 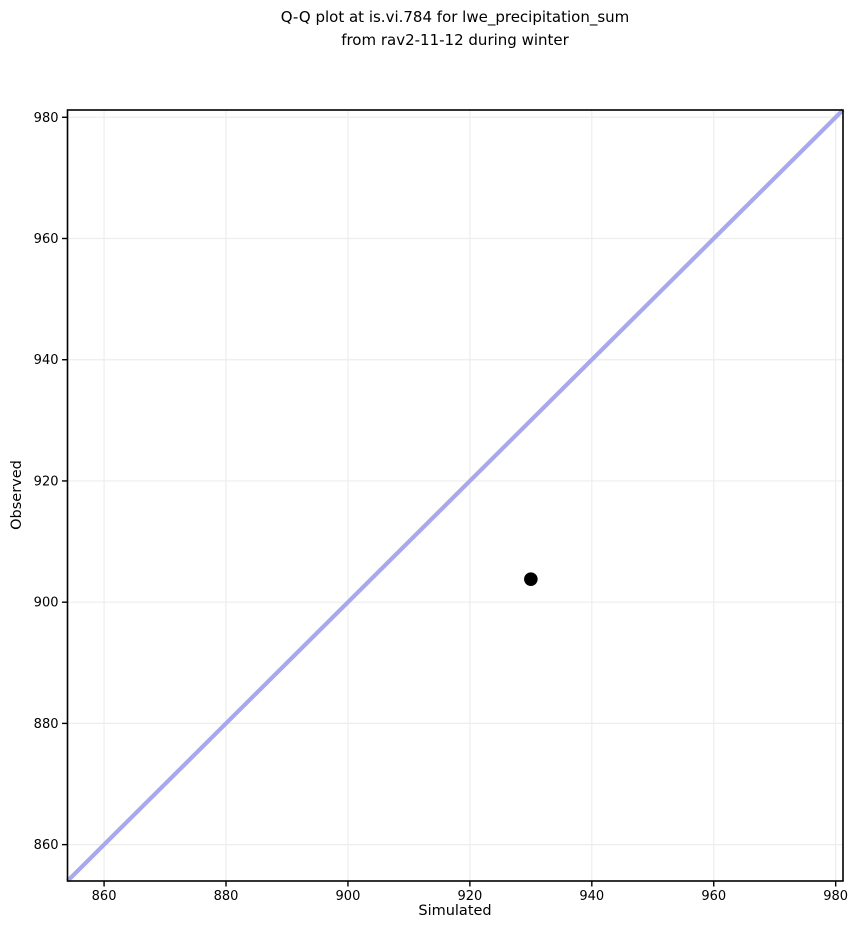 What do you see at coordinates (713, 896) in the screenshot?
I see `x-tick-label: 960` at bounding box center [713, 896].